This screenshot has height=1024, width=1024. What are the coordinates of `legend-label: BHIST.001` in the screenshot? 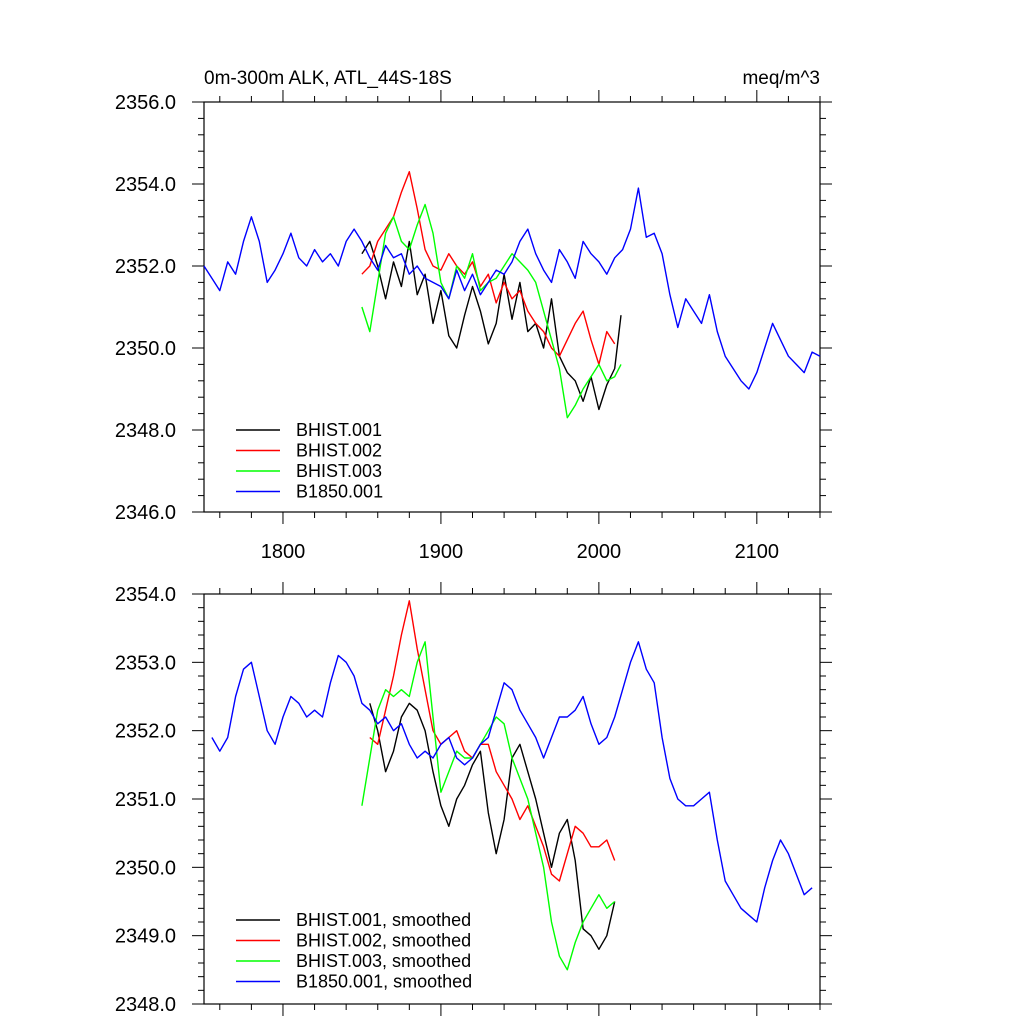 It's located at (339, 430).